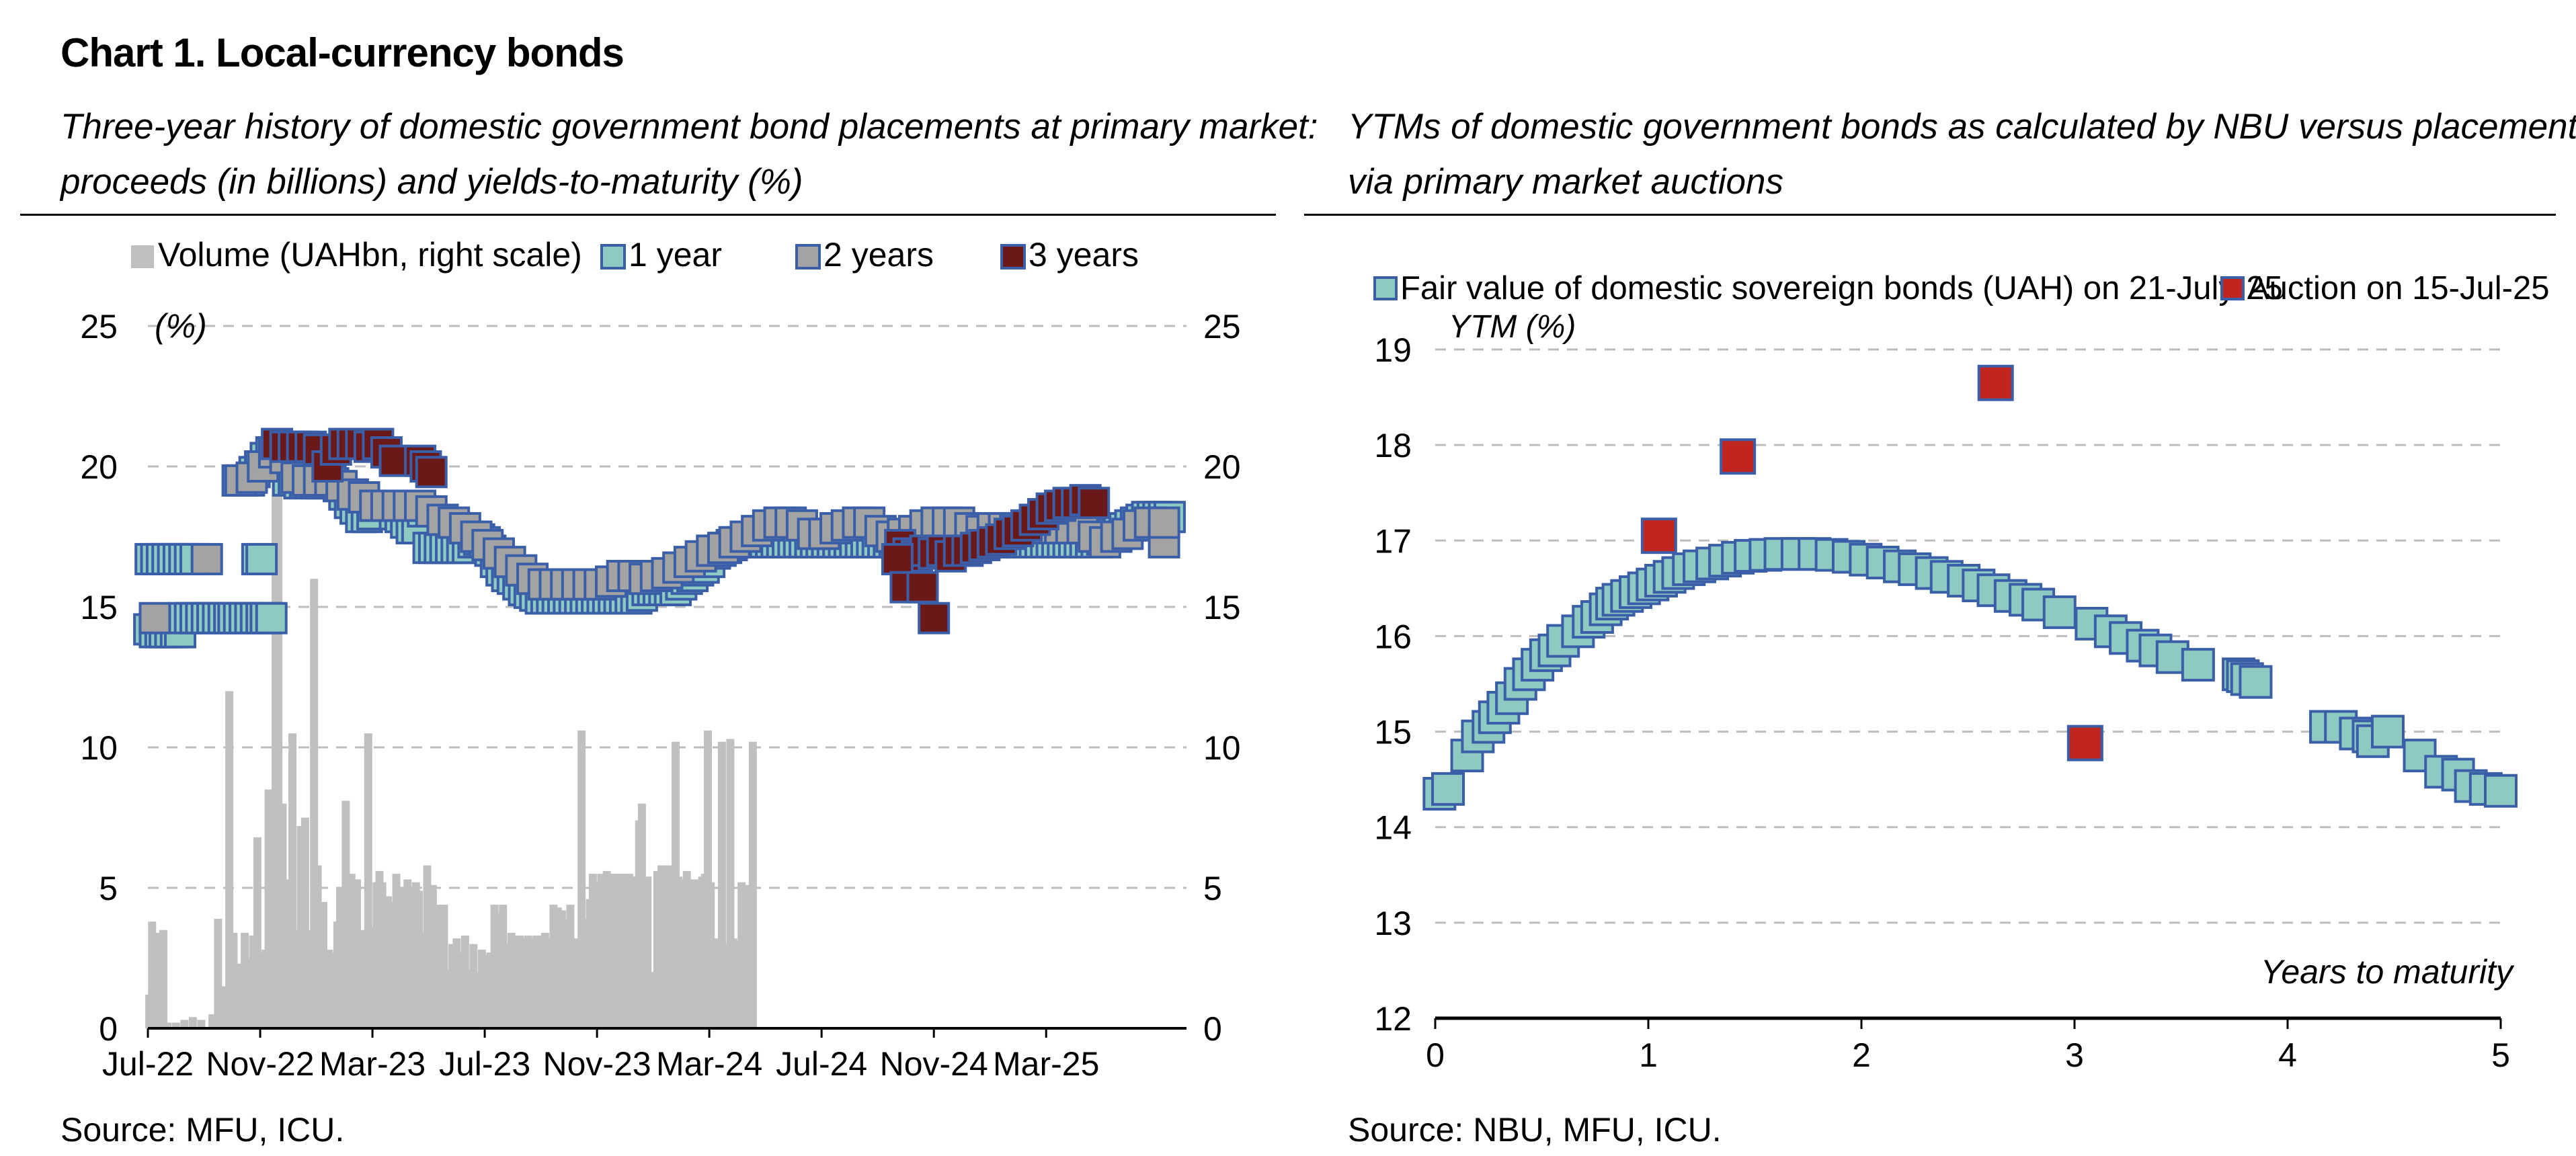 The height and width of the screenshot is (1156, 2576). Describe the element at coordinates (372, 1064) in the screenshot. I see `left-x-tick-label: Mar-23` at that location.